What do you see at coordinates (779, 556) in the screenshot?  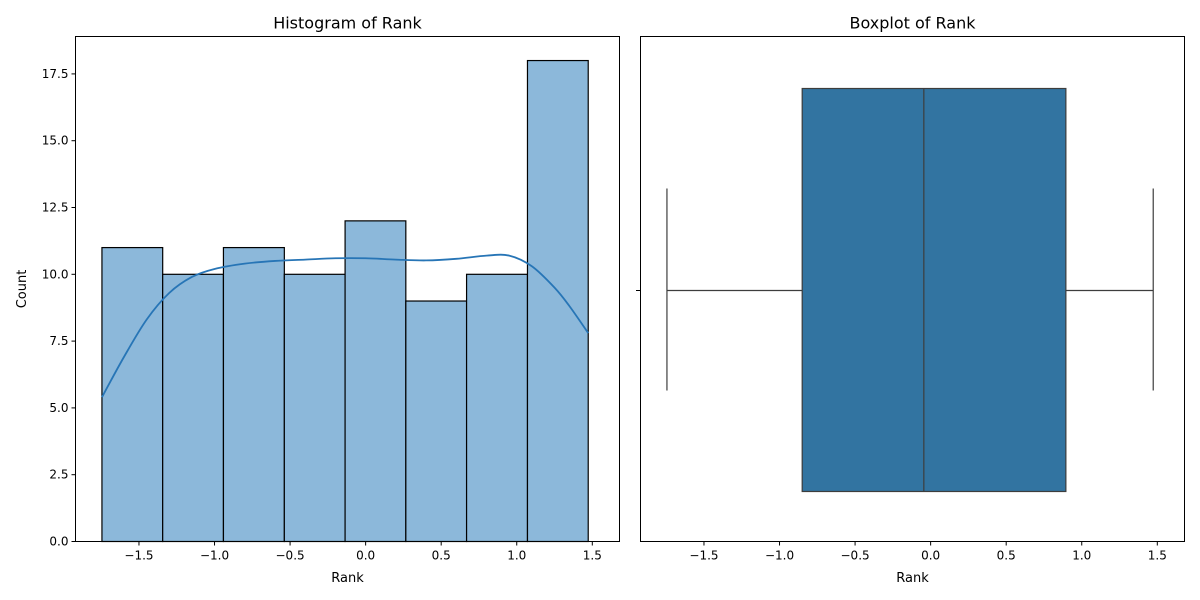 I see `boxplot-x-tick-label: −1.0` at bounding box center [779, 556].